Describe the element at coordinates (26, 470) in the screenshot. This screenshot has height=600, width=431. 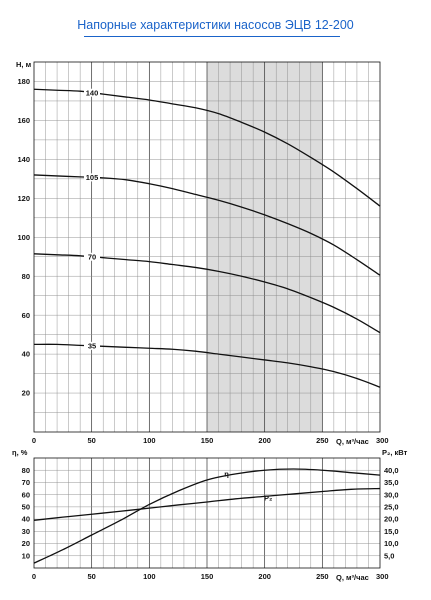
I see `efficiency-y-tick-label: 80` at that location.